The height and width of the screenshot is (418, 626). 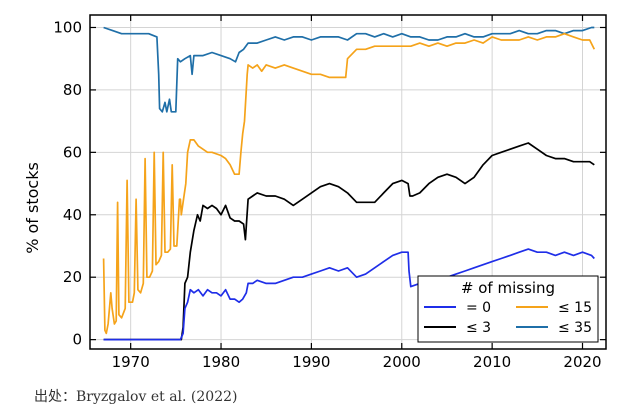 What do you see at coordinates (221, 362) in the screenshot?
I see `x-tick-label: 1980` at bounding box center [221, 362].